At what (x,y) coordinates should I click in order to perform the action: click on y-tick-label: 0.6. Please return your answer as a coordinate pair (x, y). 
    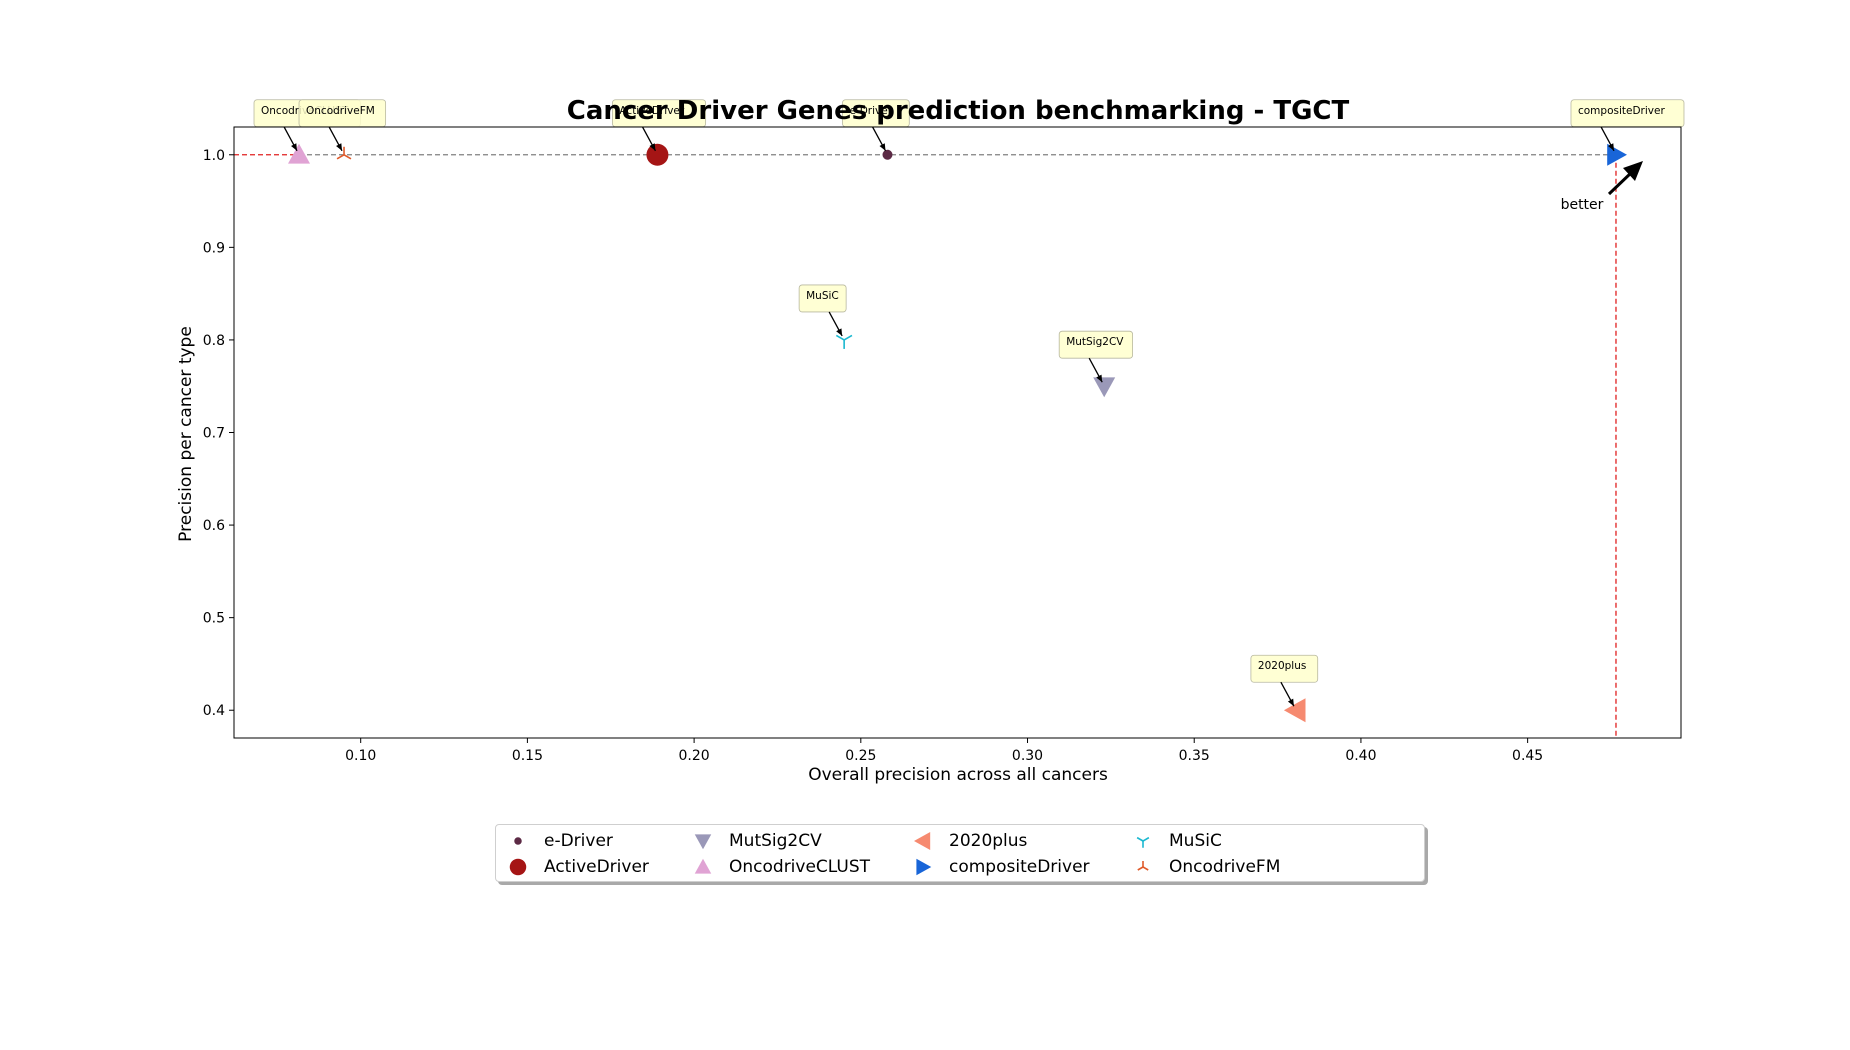
    Looking at the image, I should click on (214, 526).